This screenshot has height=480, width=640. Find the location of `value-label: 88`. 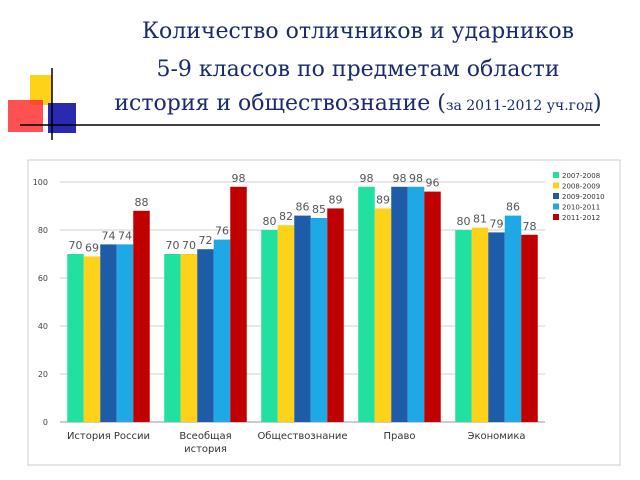

value-label: 88 is located at coordinates (142, 202).